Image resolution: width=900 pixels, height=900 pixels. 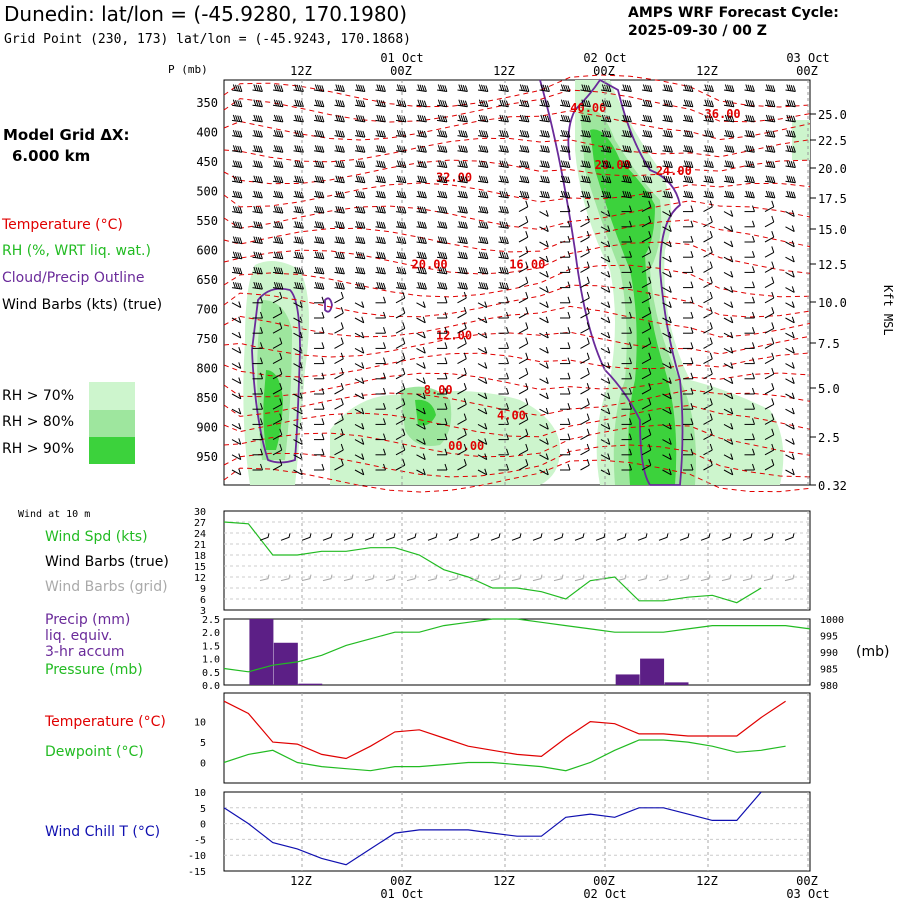 What do you see at coordinates (207, 310) in the screenshot?
I see `pressure-tick-label: 700` at bounding box center [207, 310].